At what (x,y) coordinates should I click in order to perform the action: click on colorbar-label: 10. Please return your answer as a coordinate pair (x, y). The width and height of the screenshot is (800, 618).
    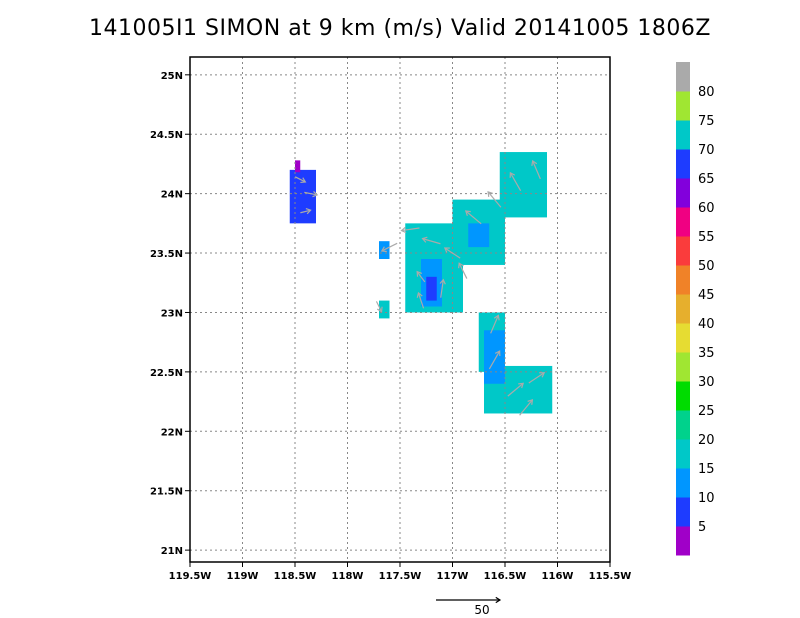
    Looking at the image, I should click on (706, 498).